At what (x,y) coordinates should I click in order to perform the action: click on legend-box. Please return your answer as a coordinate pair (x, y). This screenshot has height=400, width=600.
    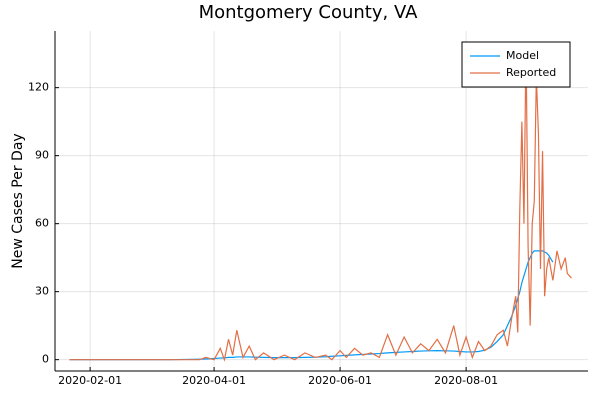
    Looking at the image, I should click on (516, 64).